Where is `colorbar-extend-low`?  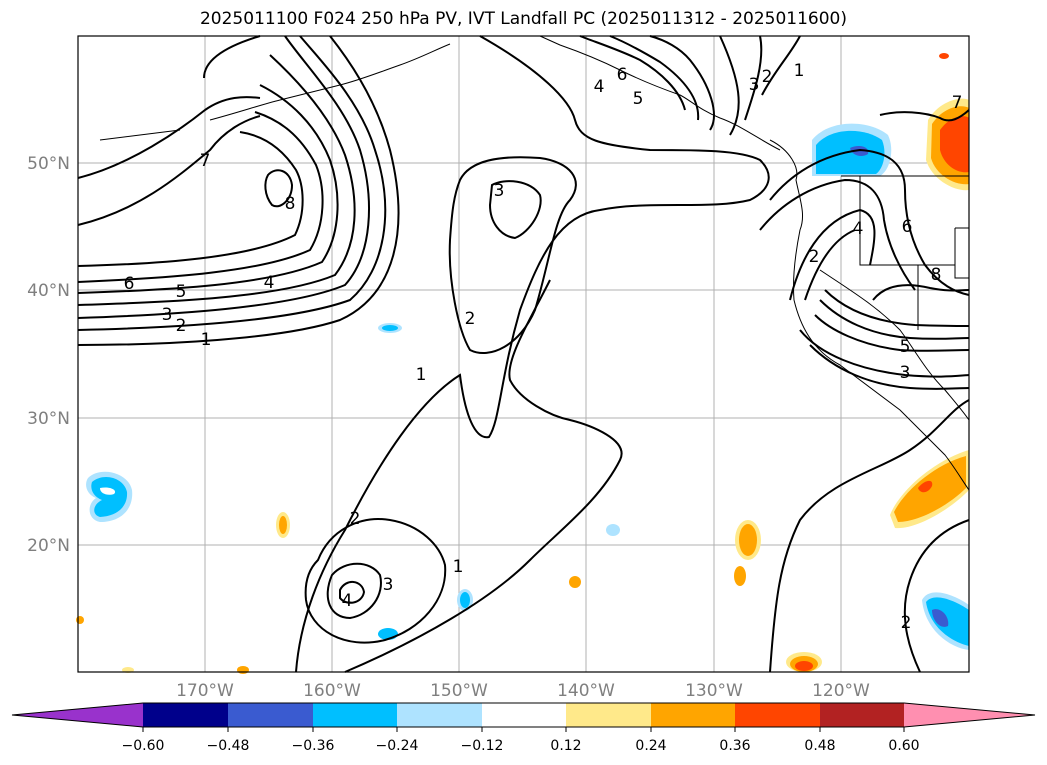
colorbar-extend-low is located at coordinates (77, 715).